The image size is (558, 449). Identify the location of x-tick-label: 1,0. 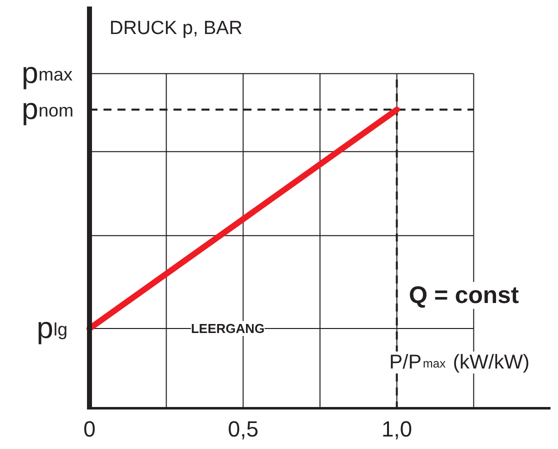
(397, 429).